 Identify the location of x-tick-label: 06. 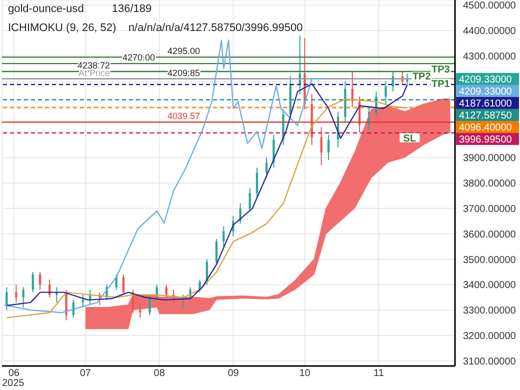
(14, 373).